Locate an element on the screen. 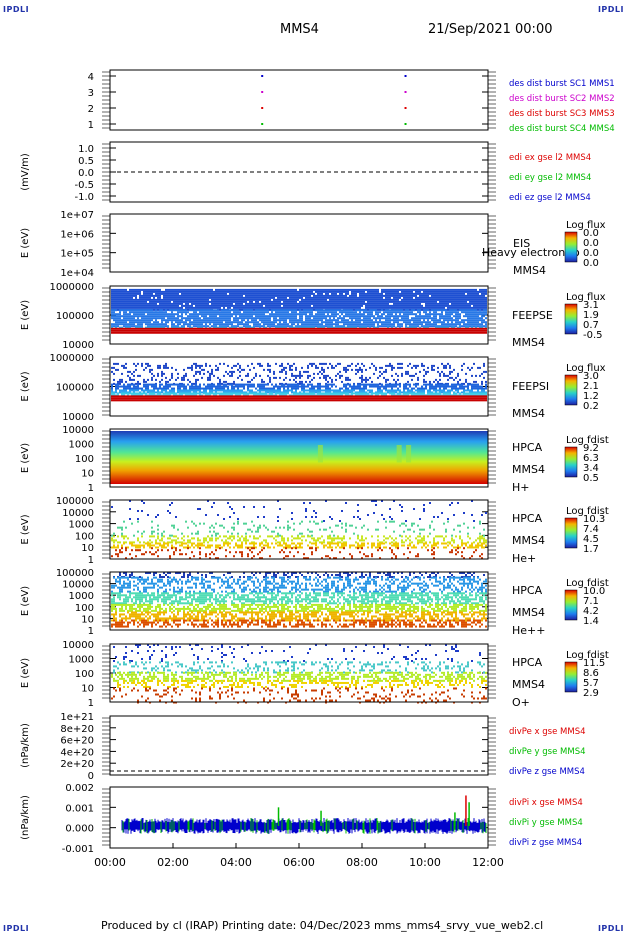 This screenshot has height=934, width=630. panel-feepse-ytick-label: 100000 is located at coordinates (75, 316).